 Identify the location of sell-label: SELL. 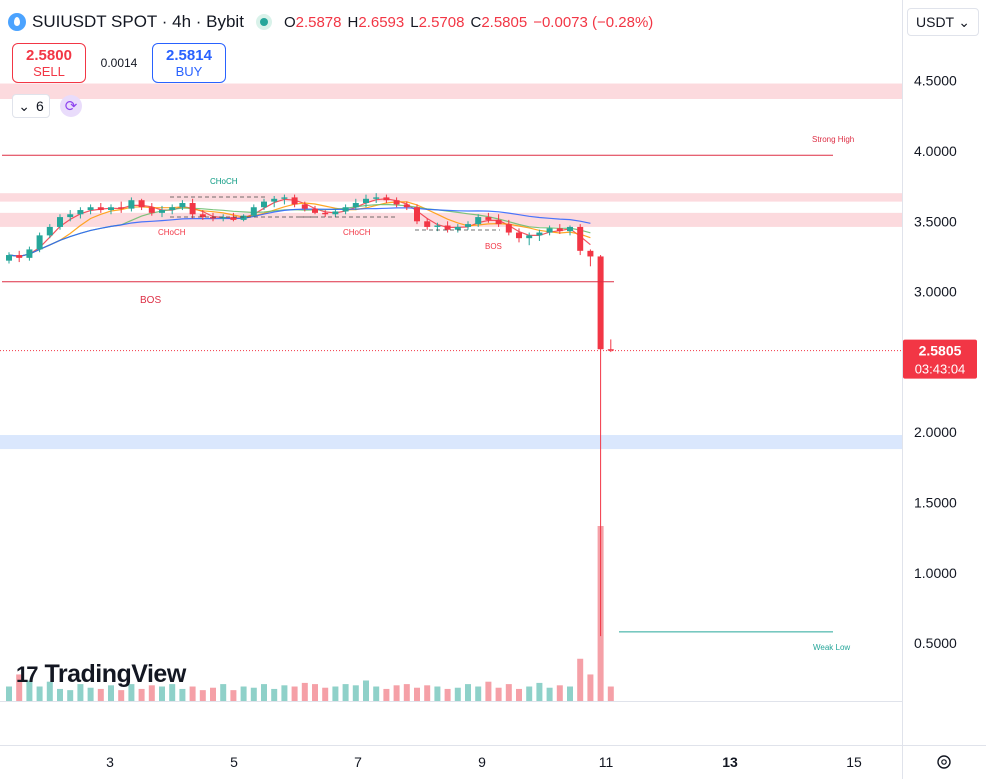
(49, 71).